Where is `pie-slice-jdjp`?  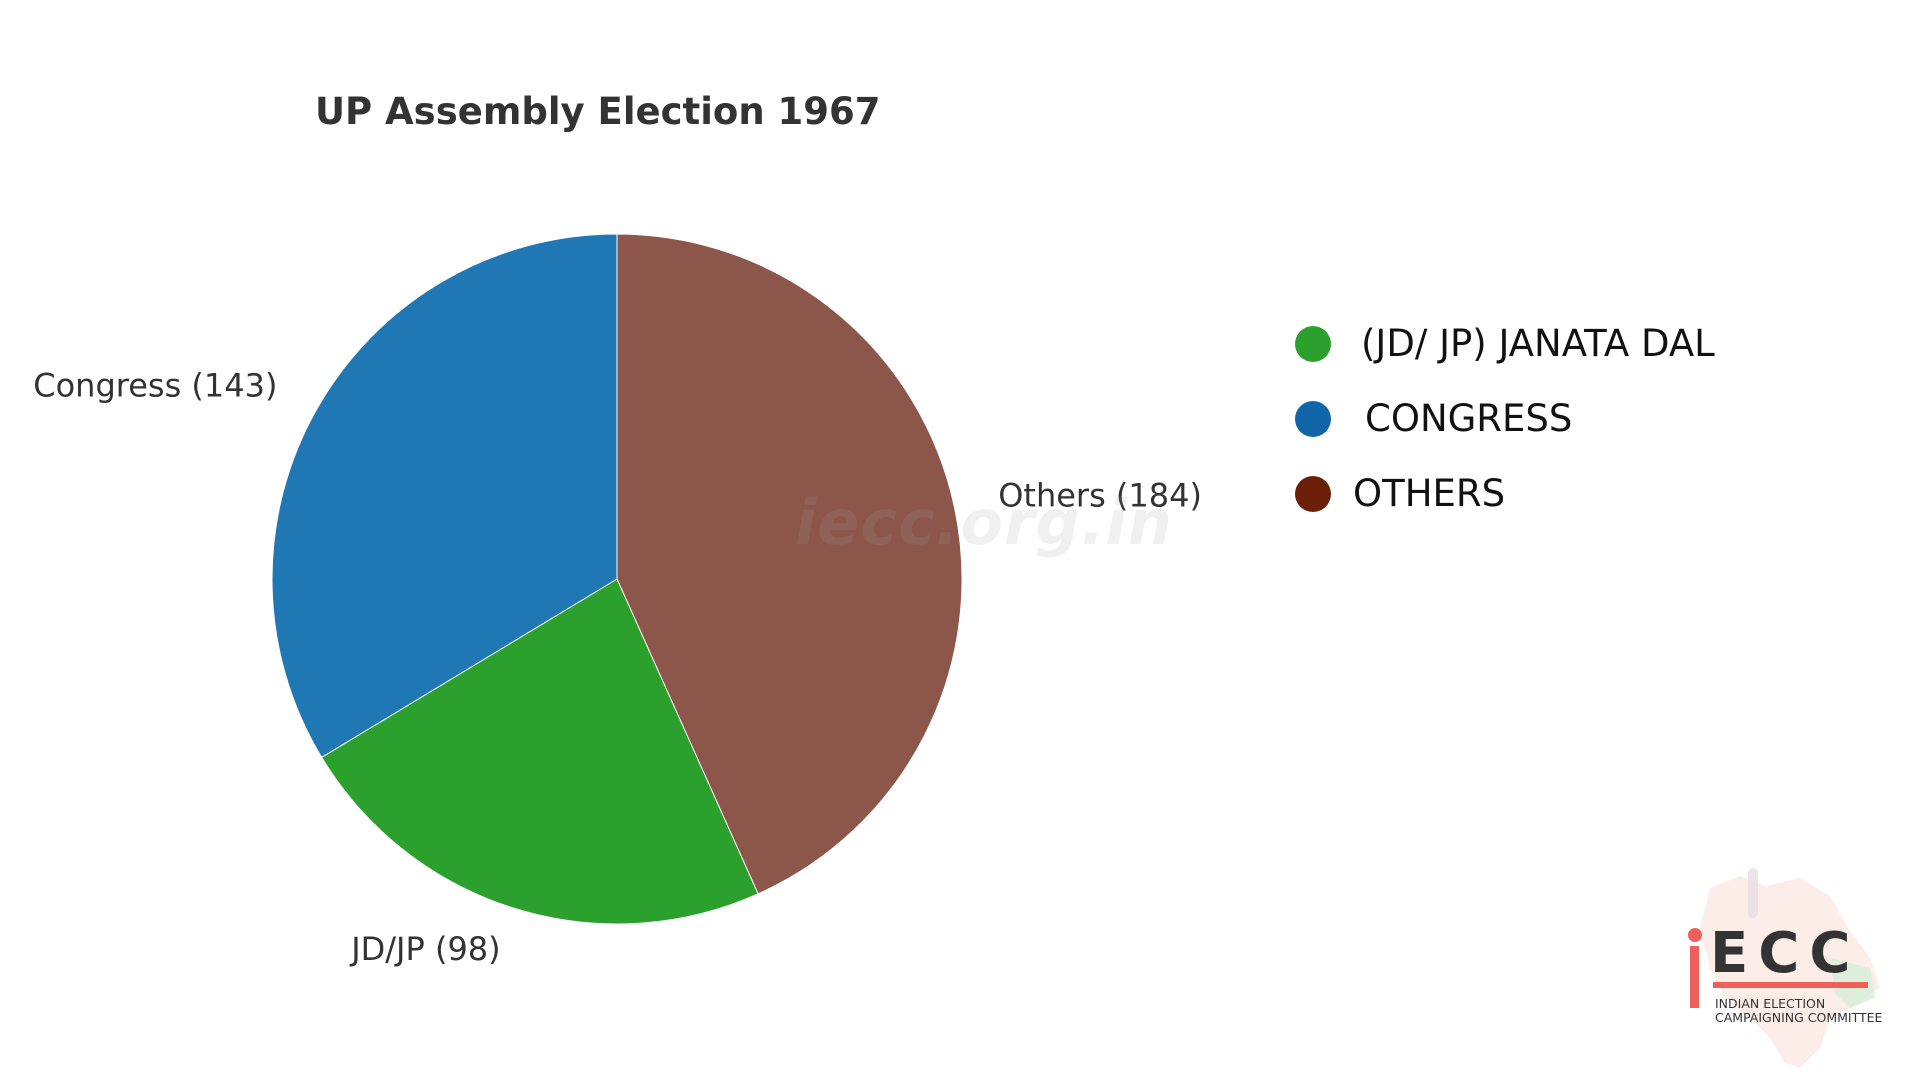 pie-slice-jdjp is located at coordinates (539, 751).